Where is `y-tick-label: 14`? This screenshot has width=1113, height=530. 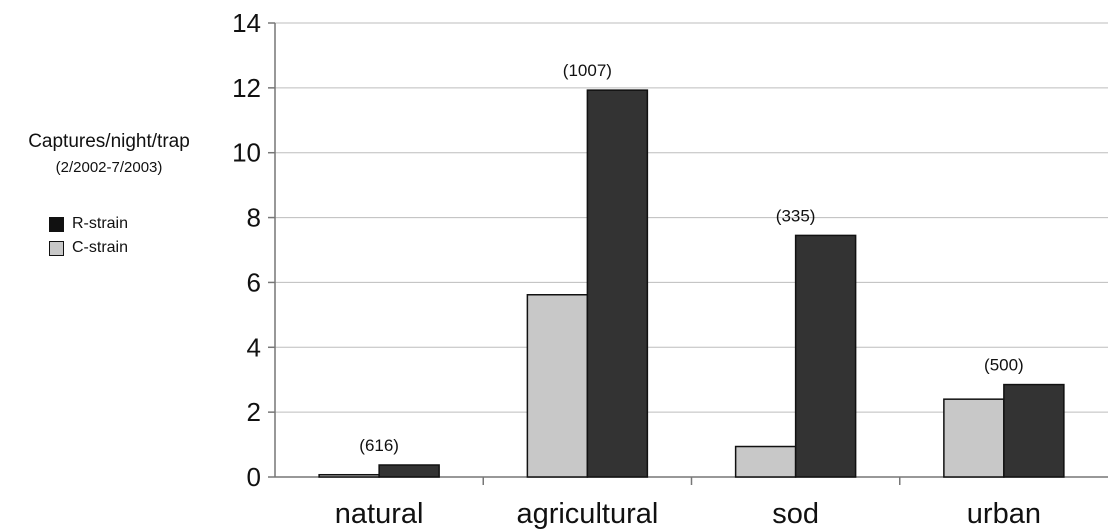
y-tick-label: 14 is located at coordinates (246, 23).